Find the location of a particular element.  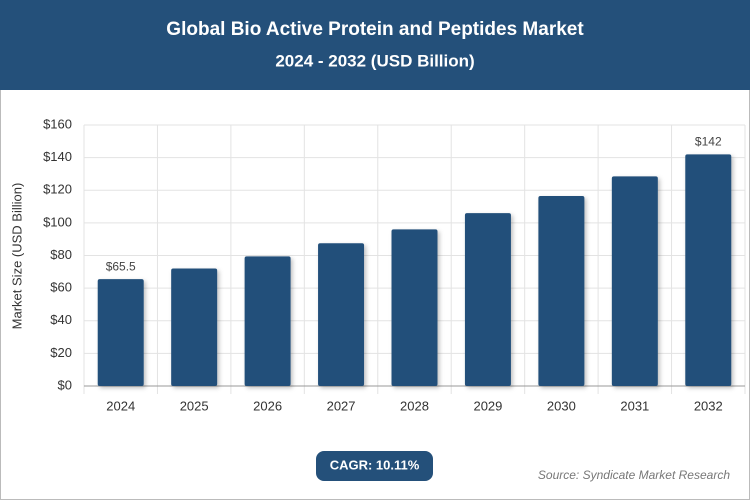

x-tick-label: 2024 is located at coordinates (120, 405).